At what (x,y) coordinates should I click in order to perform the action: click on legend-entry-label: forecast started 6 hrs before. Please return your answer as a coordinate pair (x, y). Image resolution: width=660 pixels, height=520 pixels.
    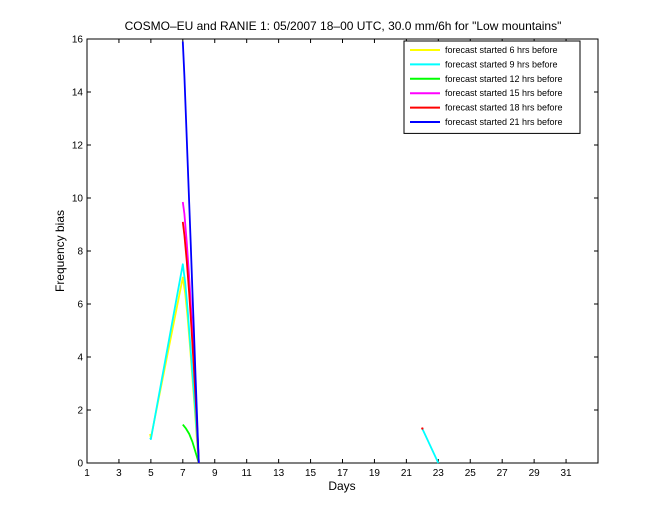
    Looking at the image, I should click on (501, 50).